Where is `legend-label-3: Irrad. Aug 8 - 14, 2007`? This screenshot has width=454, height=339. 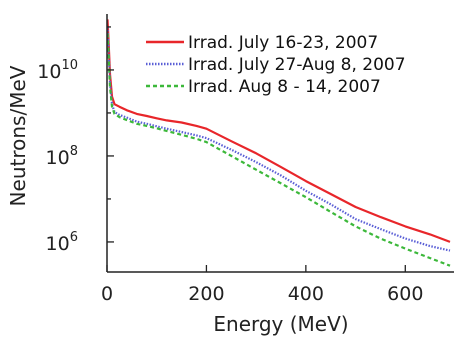
legend-label-3: Irrad. Aug 8 - 14, 2007 is located at coordinates (284, 87).